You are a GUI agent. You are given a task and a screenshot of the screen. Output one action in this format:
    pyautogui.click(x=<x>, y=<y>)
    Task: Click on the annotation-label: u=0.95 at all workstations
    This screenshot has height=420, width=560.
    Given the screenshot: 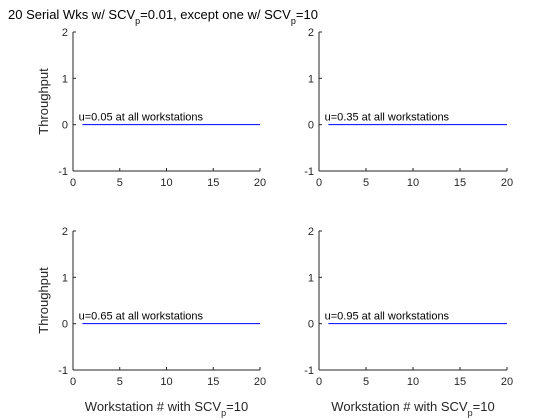 What is the action you would take?
    pyautogui.click(x=387, y=317)
    